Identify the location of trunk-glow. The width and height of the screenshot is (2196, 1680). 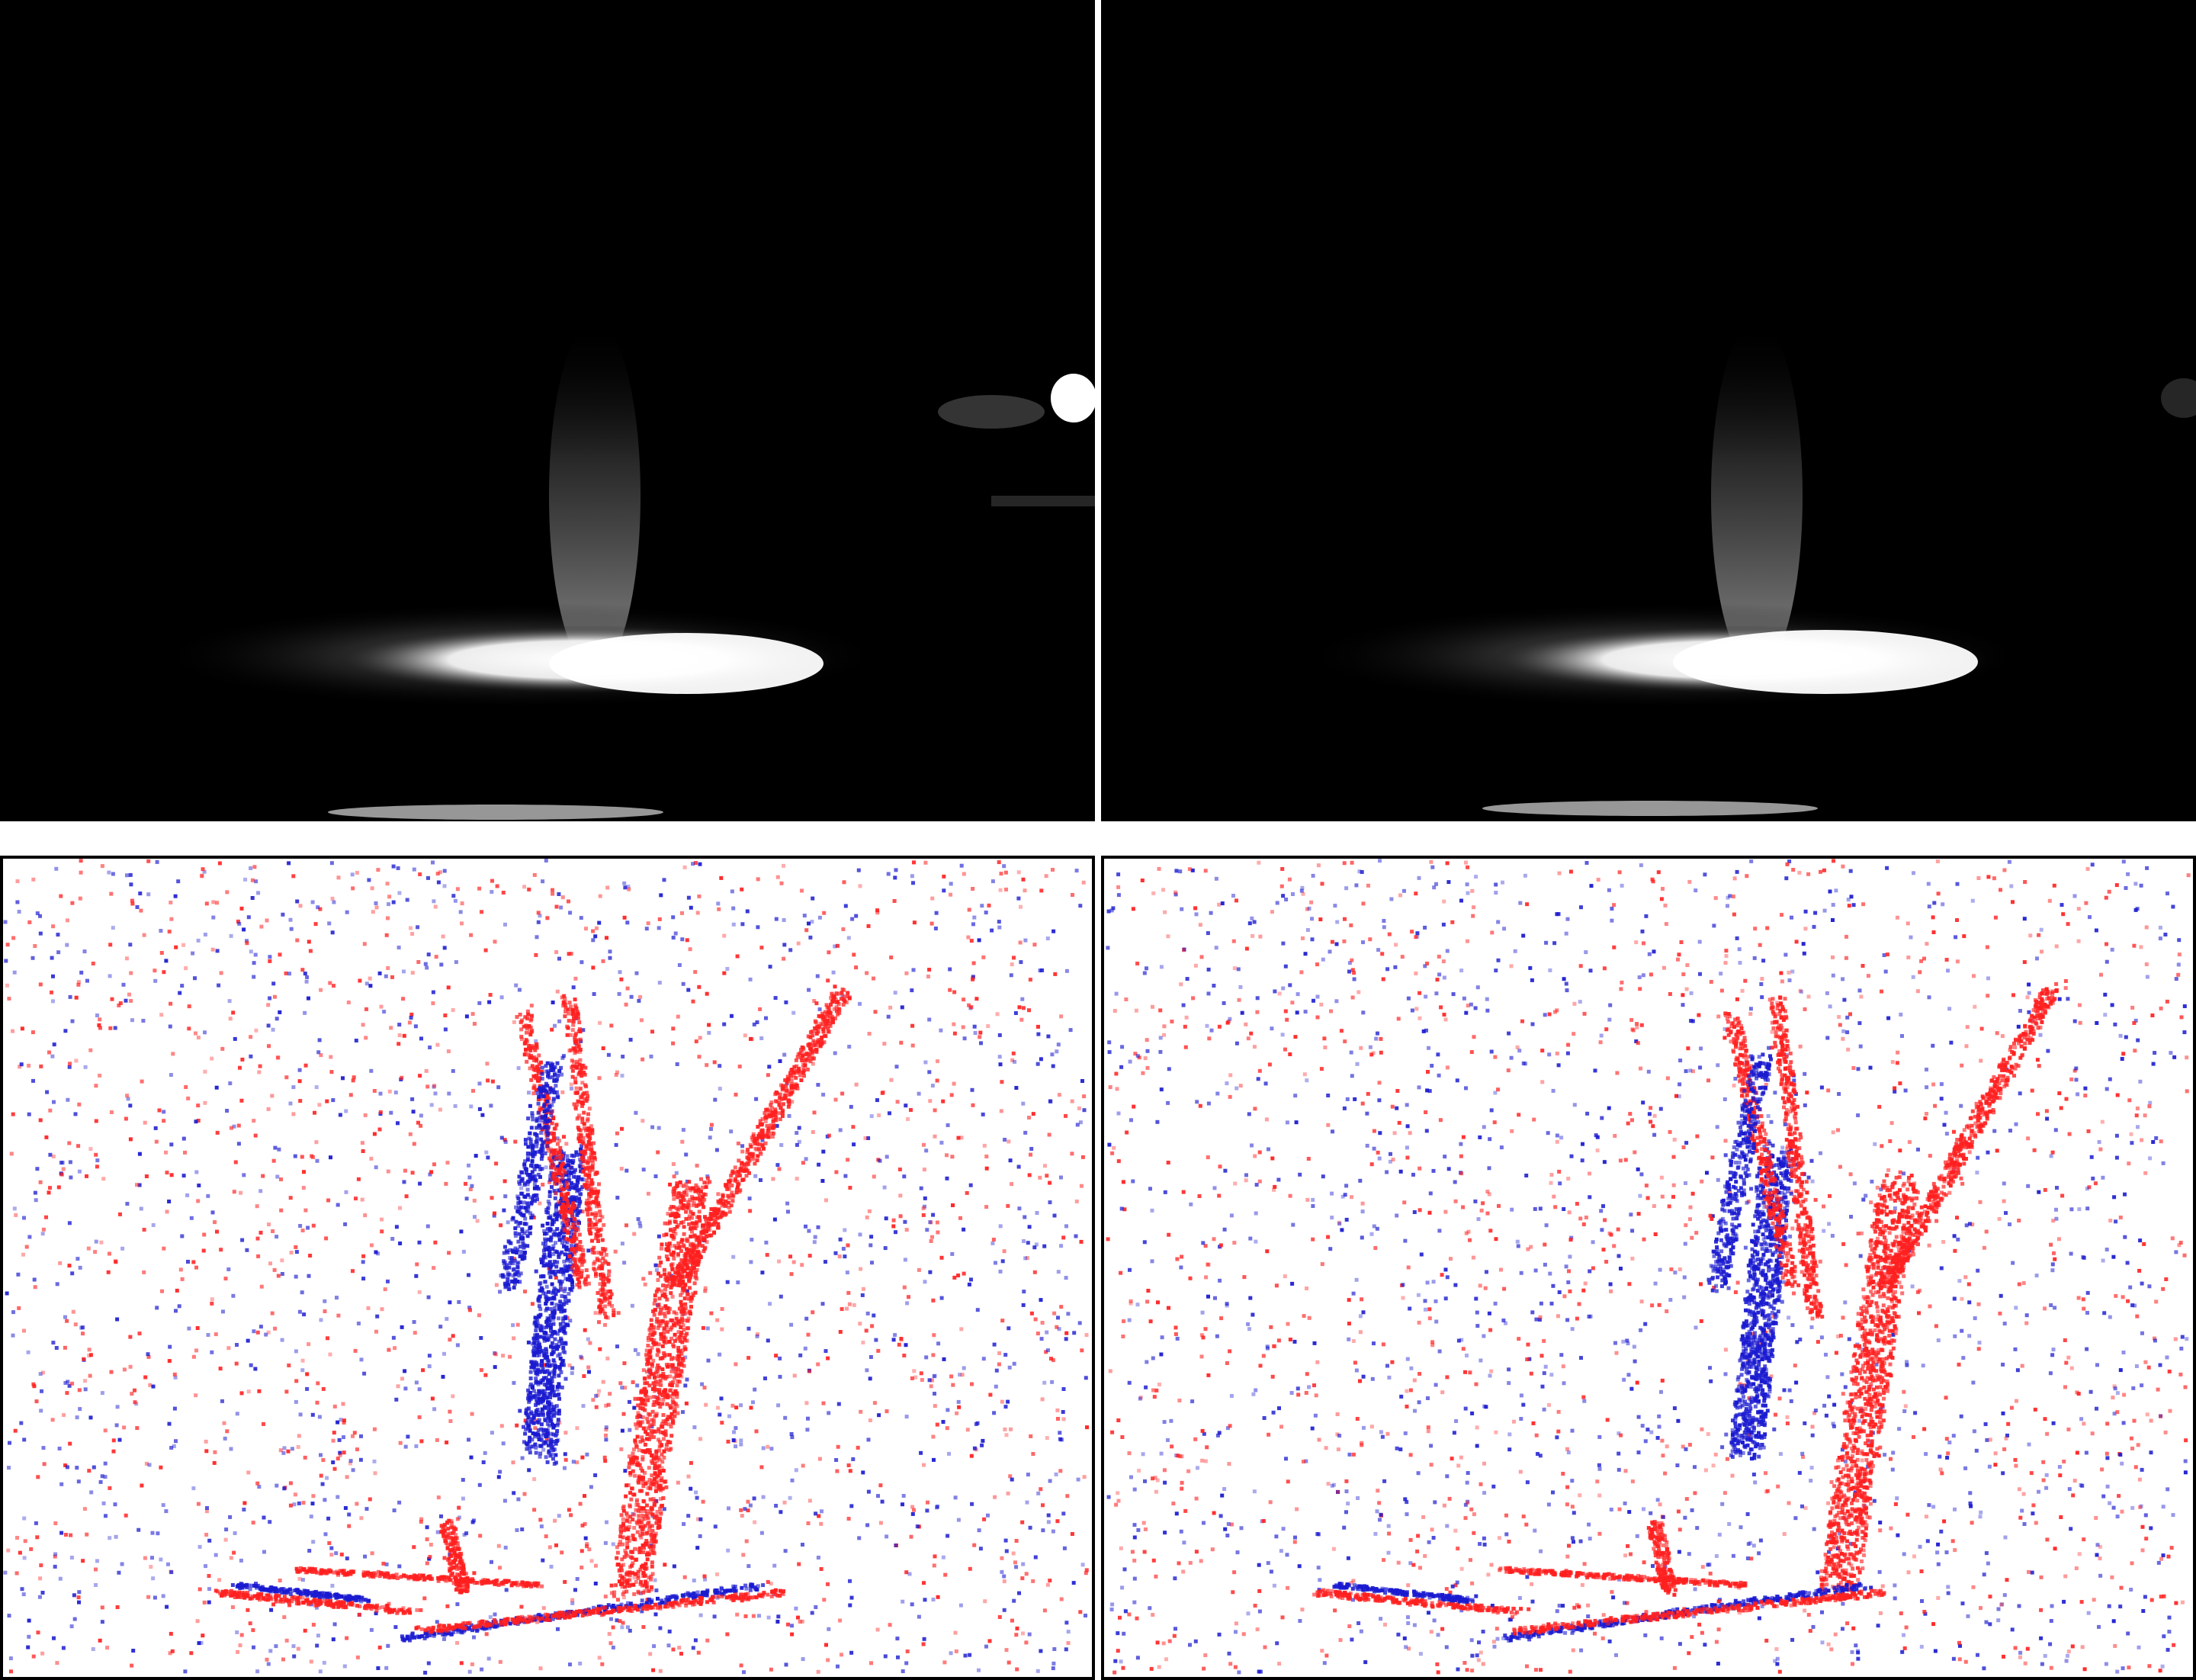
(594, 495).